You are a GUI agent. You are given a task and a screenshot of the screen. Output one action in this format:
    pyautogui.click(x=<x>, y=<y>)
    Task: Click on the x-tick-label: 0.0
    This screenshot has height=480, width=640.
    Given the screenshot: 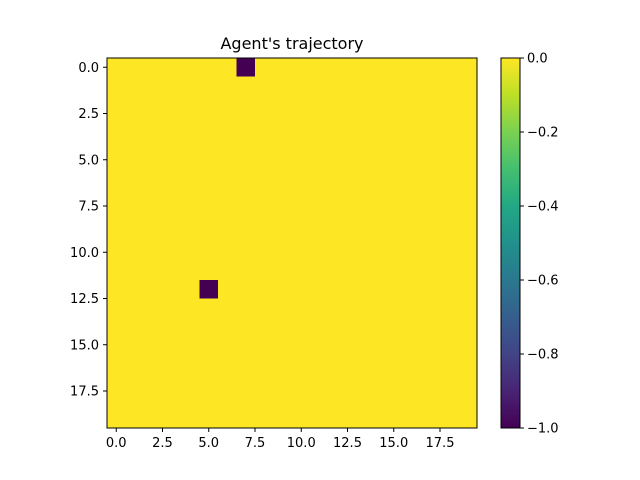 What is the action you would take?
    pyautogui.click(x=116, y=443)
    